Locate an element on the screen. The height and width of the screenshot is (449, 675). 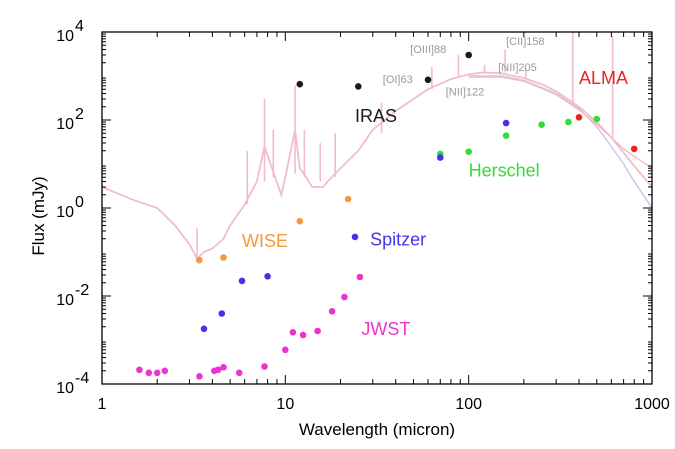
y-axis-title: Flux (mJy) is located at coordinates (38, 215).